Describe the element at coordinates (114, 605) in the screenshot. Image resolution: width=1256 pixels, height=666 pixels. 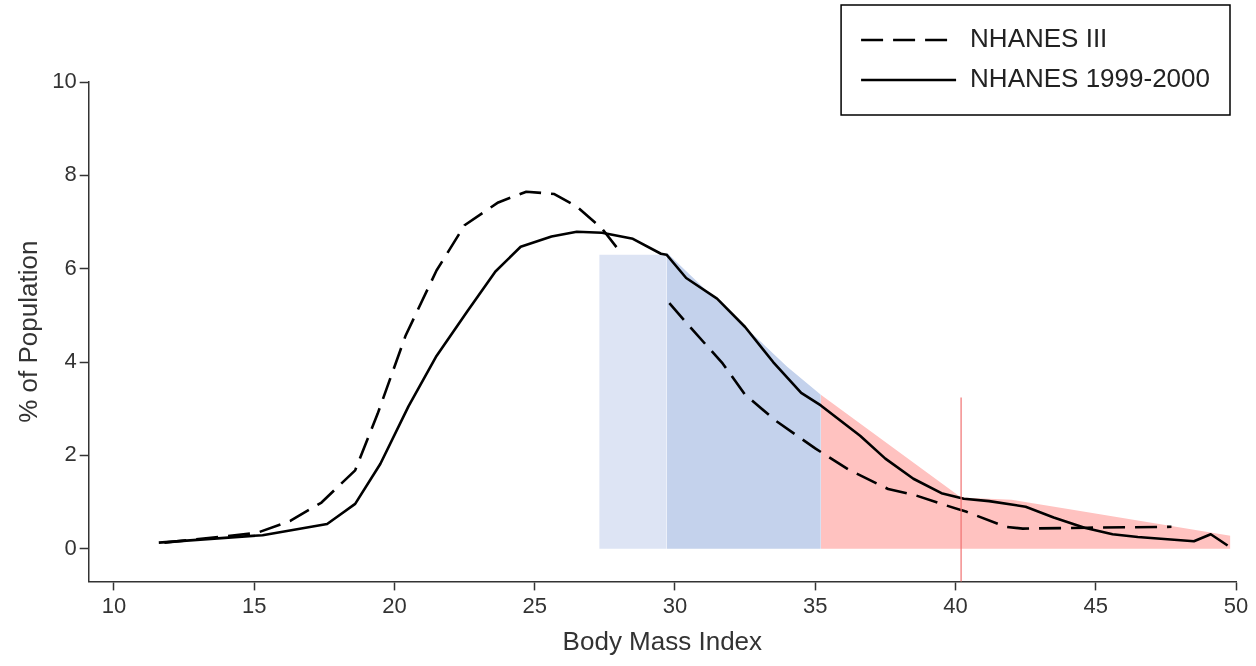
I see `x-tick-label: 10` at that location.